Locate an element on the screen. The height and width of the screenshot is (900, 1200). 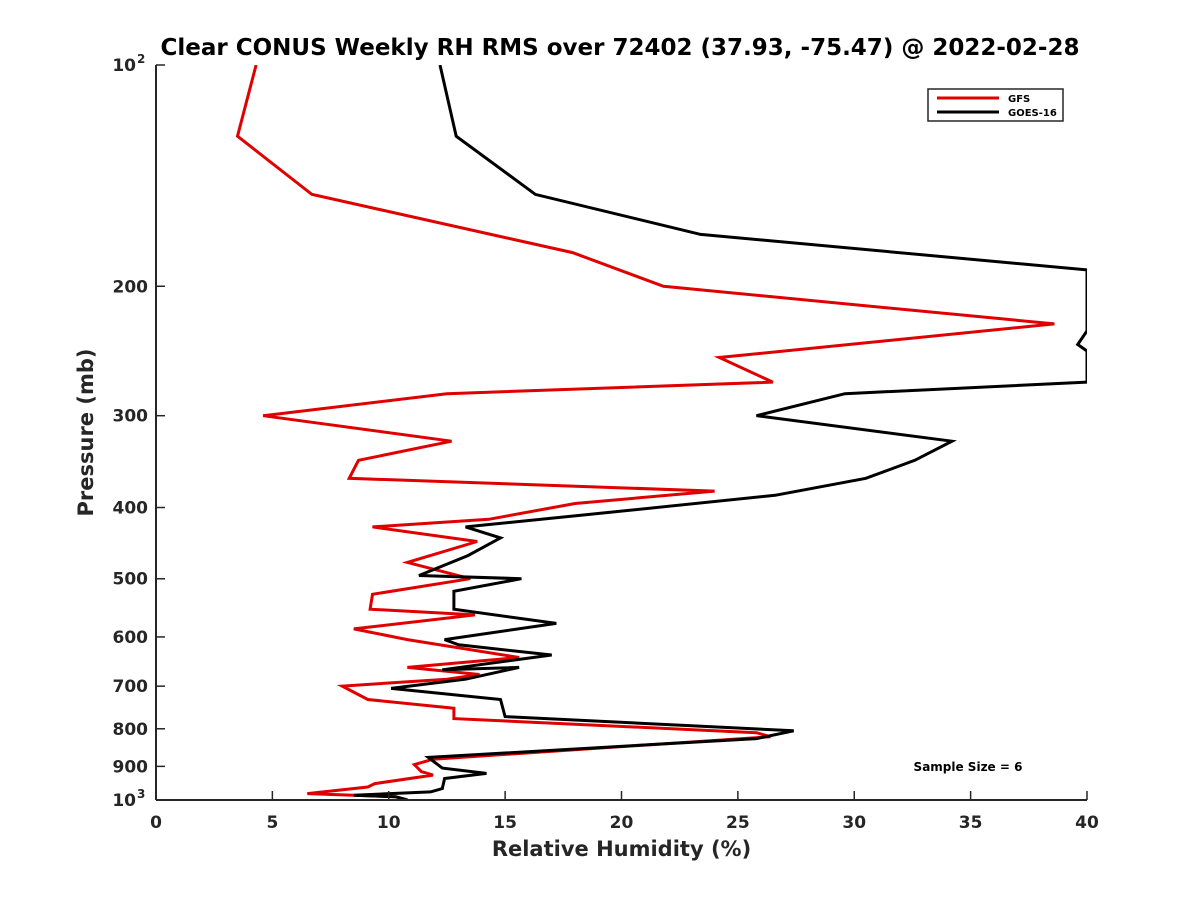
x-axis-label: Relative Humidity (%) is located at coordinates (621, 849).